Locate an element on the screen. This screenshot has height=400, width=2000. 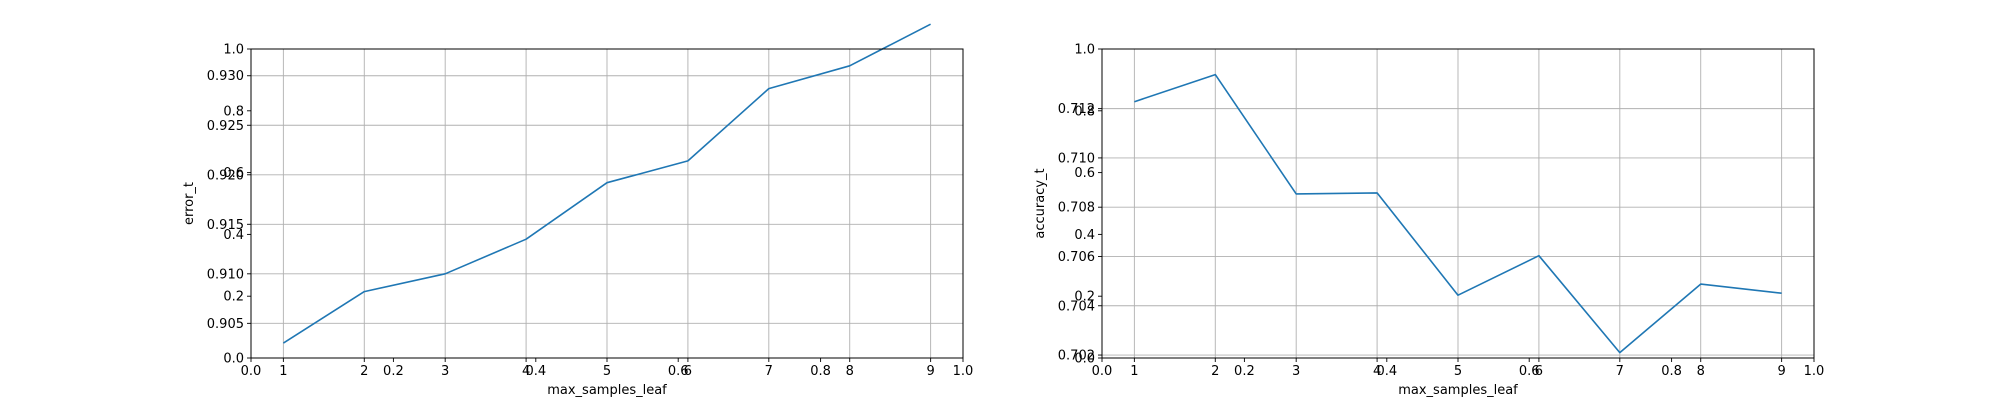
y-axis-label: accuracy_t is located at coordinates (1040, 203).